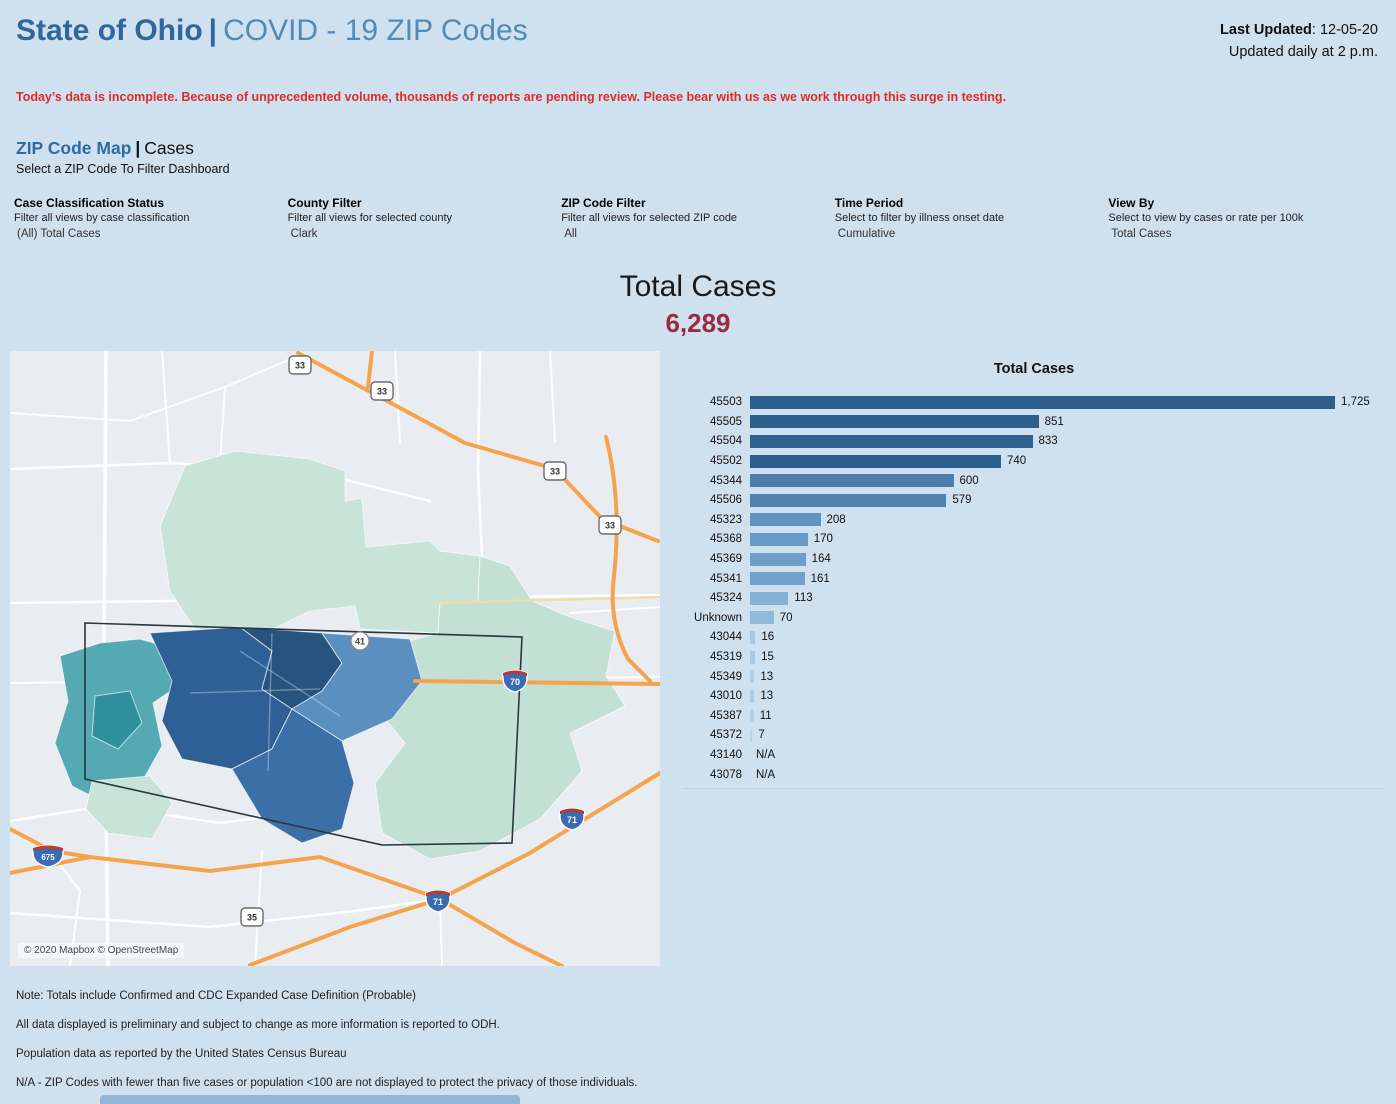  I want to click on bar-row-45387: 45387 11, so click(1034, 716).